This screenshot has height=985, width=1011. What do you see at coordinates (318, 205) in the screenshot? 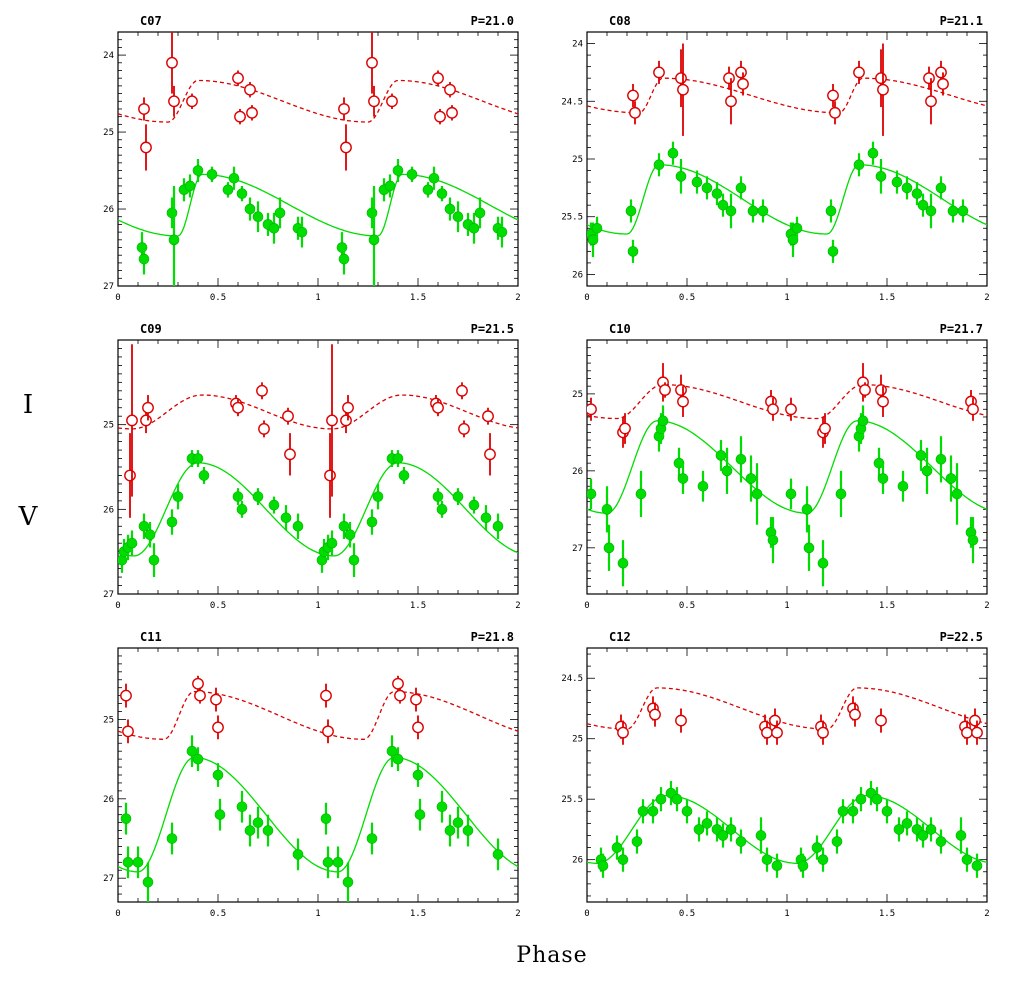
I see `v-band-fit-curve` at bounding box center [318, 205].